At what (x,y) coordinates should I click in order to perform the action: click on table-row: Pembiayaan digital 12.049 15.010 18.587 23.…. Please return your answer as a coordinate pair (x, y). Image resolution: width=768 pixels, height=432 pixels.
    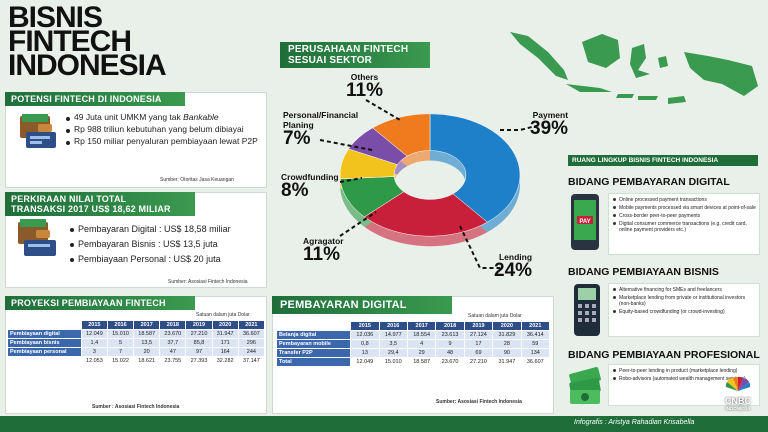
    Looking at the image, I should click on (136, 334).